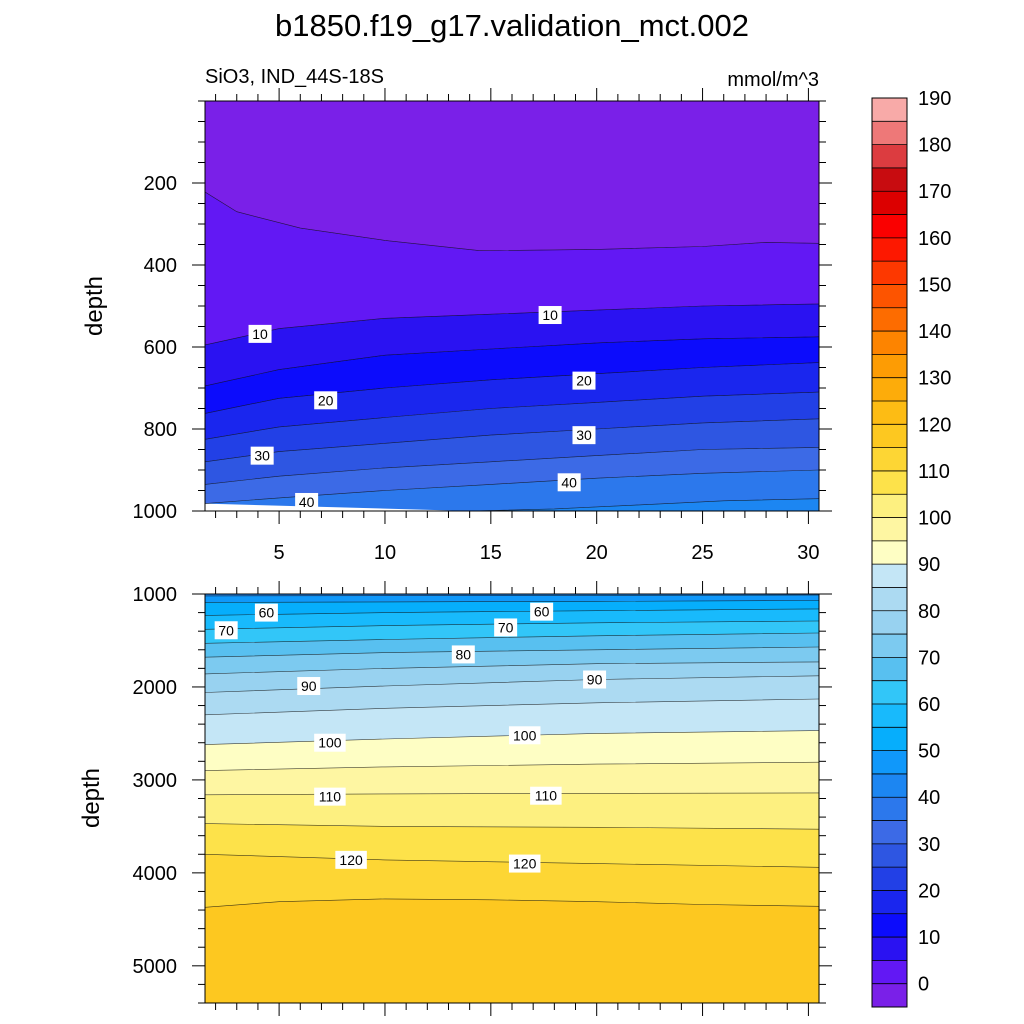 This screenshot has height=1024, width=1024. I want to click on bottom-y-axis-label: depth, so click(91, 798).